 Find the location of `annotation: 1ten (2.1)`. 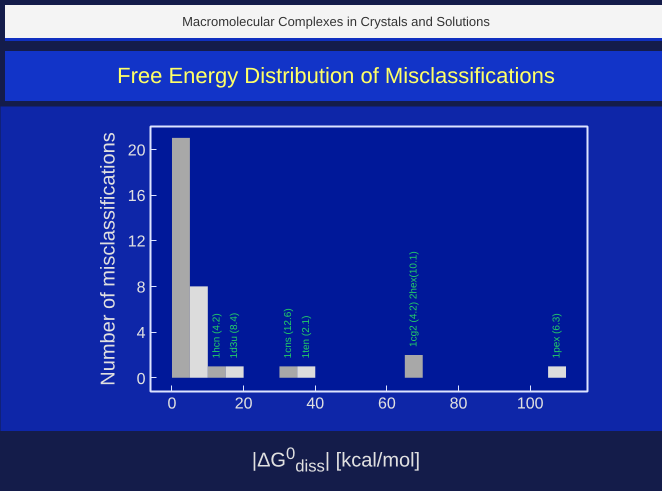

annotation: 1ten (2.1) is located at coordinates (306, 337).